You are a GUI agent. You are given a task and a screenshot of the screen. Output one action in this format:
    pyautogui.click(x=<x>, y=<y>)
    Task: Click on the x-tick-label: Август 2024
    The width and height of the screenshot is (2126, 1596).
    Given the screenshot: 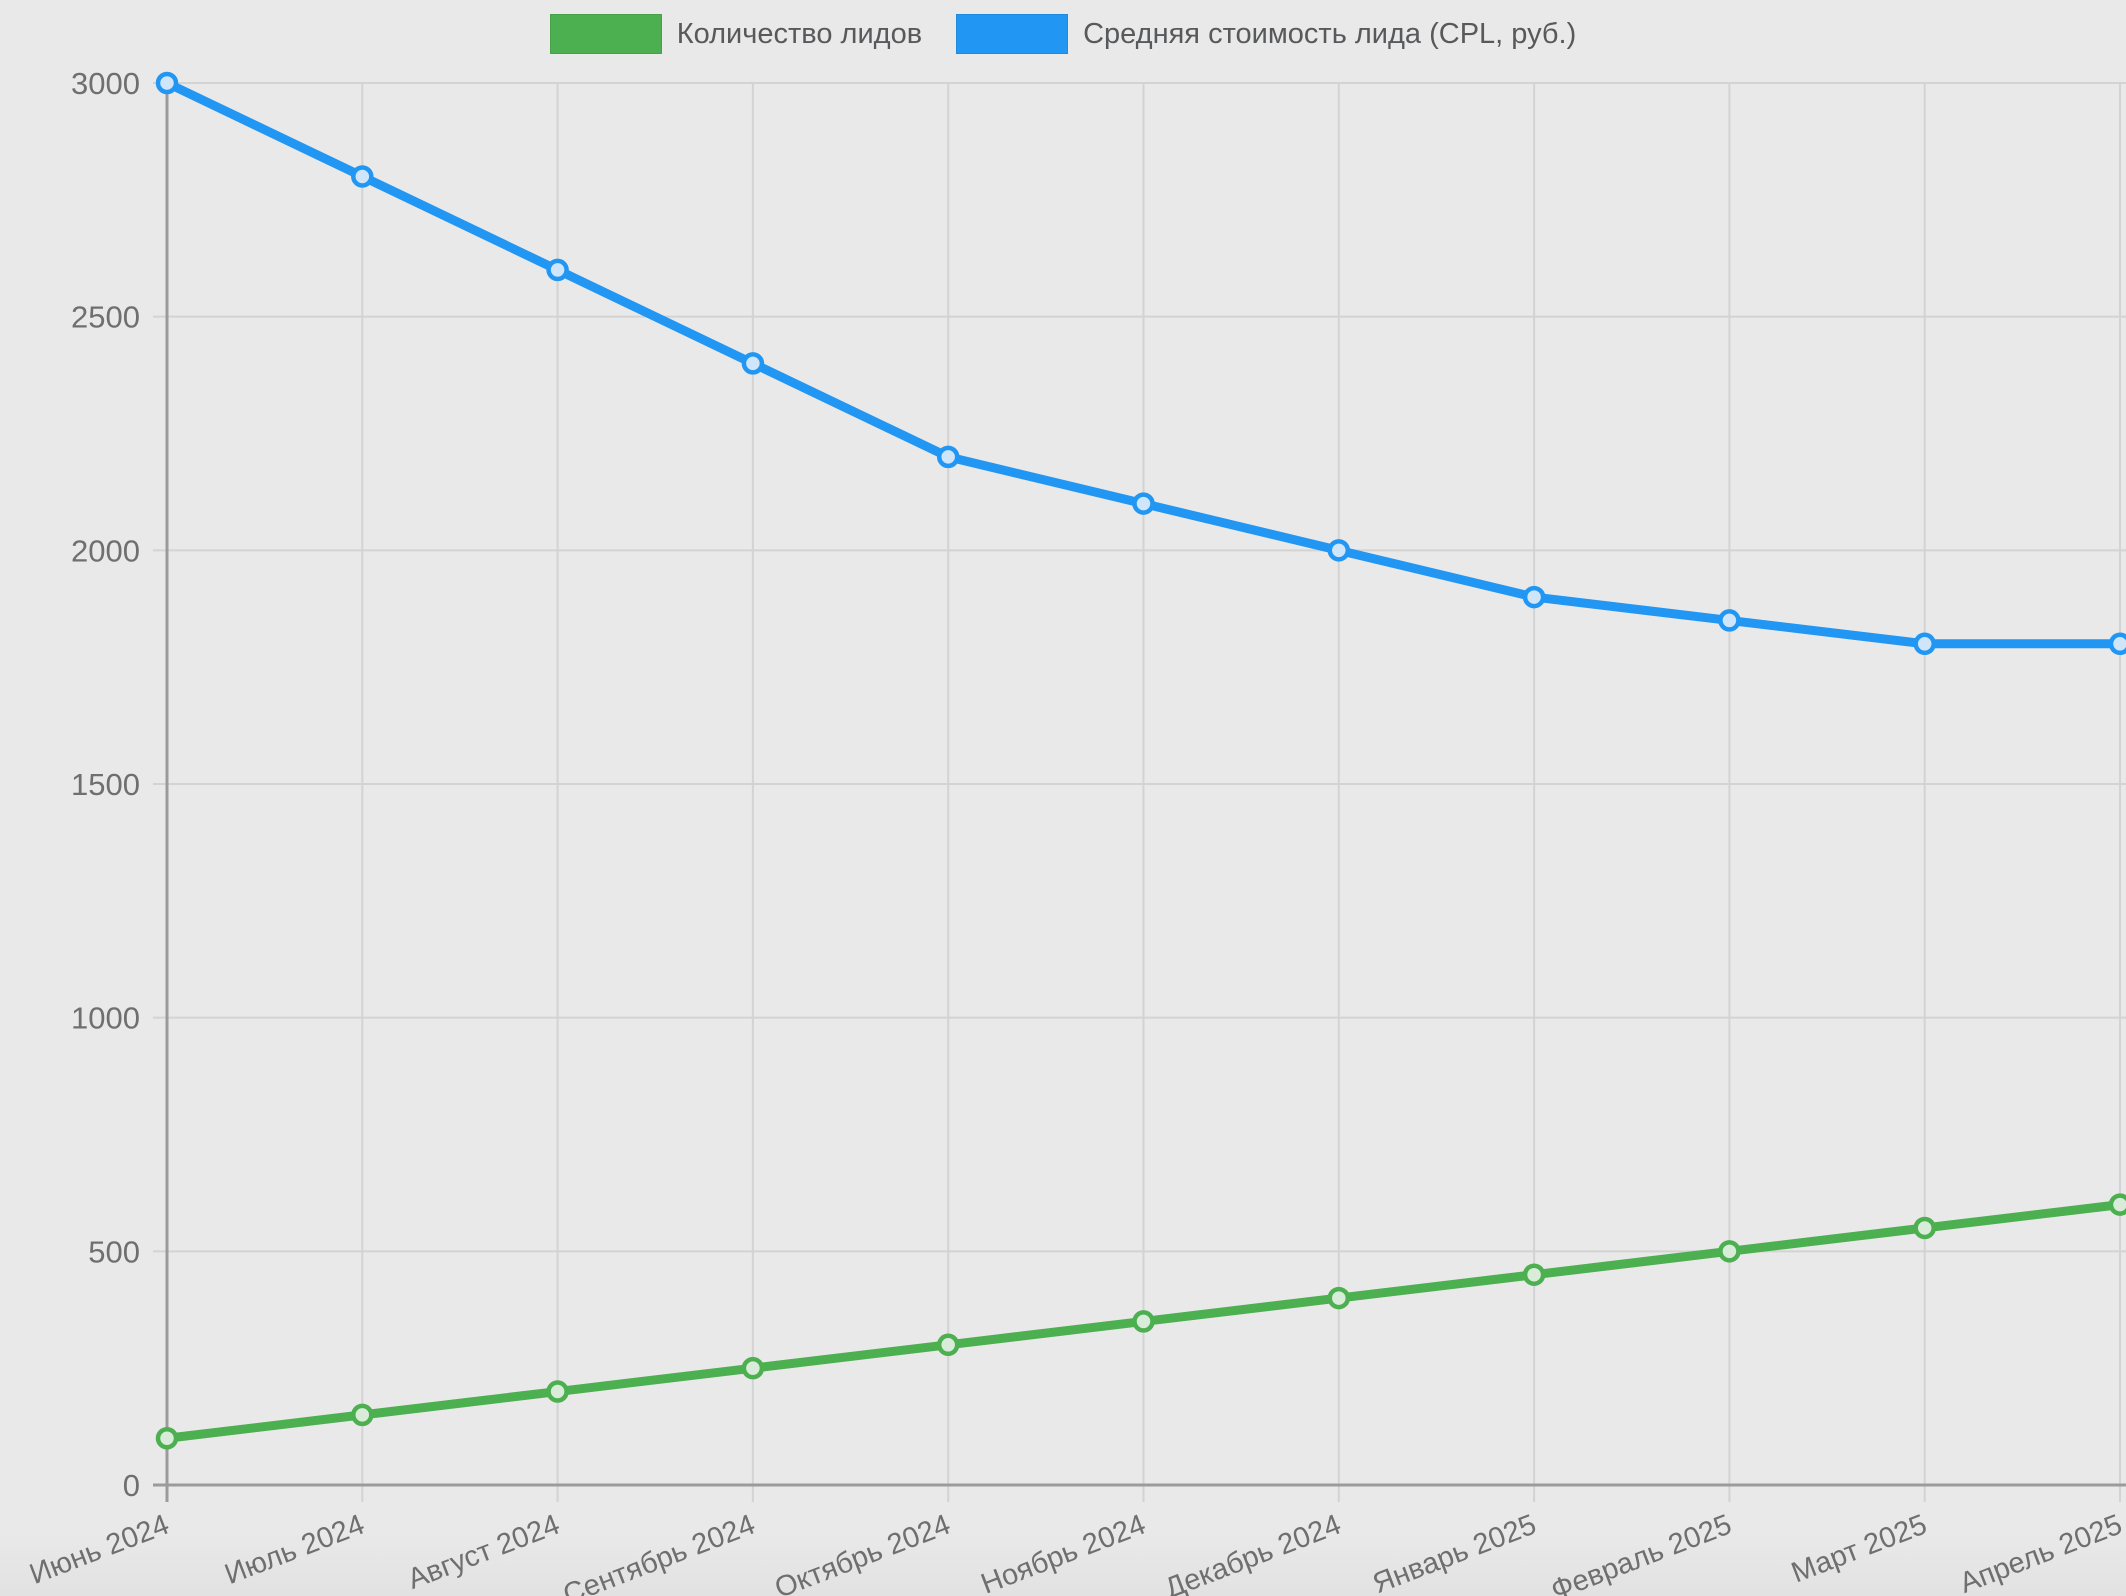 What is the action you would take?
    pyautogui.click(x=483, y=1552)
    